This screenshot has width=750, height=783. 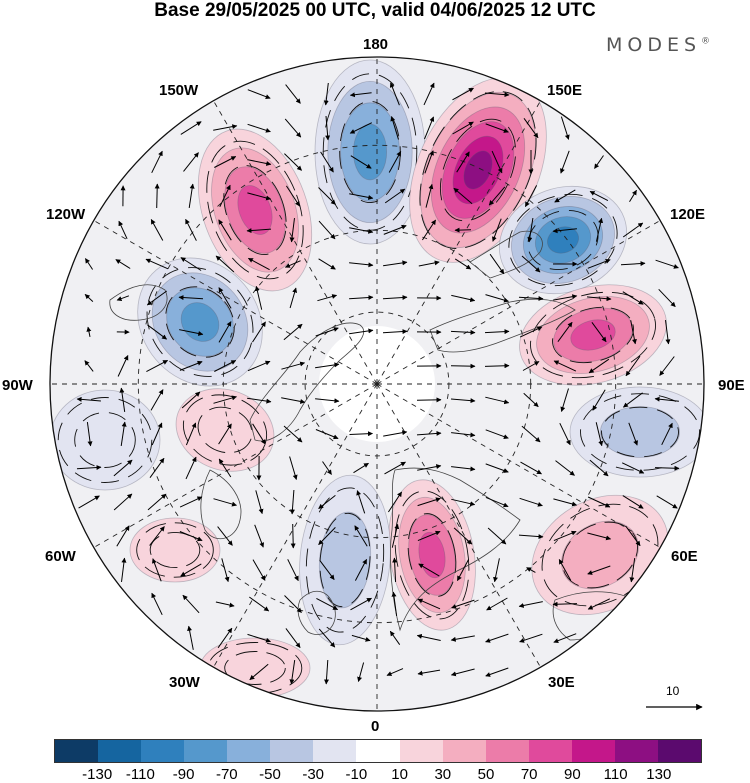 I want to click on colorbar-tick-label: 70, so click(x=529, y=774).